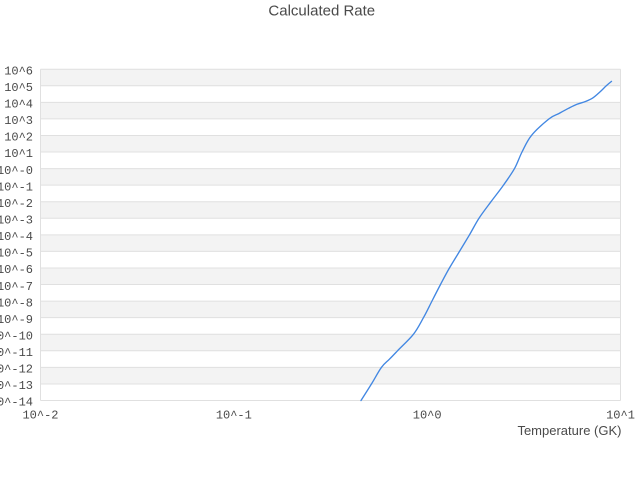 The image size is (640, 480). I want to click on svg-text: Calculated Rate, so click(321, 11).